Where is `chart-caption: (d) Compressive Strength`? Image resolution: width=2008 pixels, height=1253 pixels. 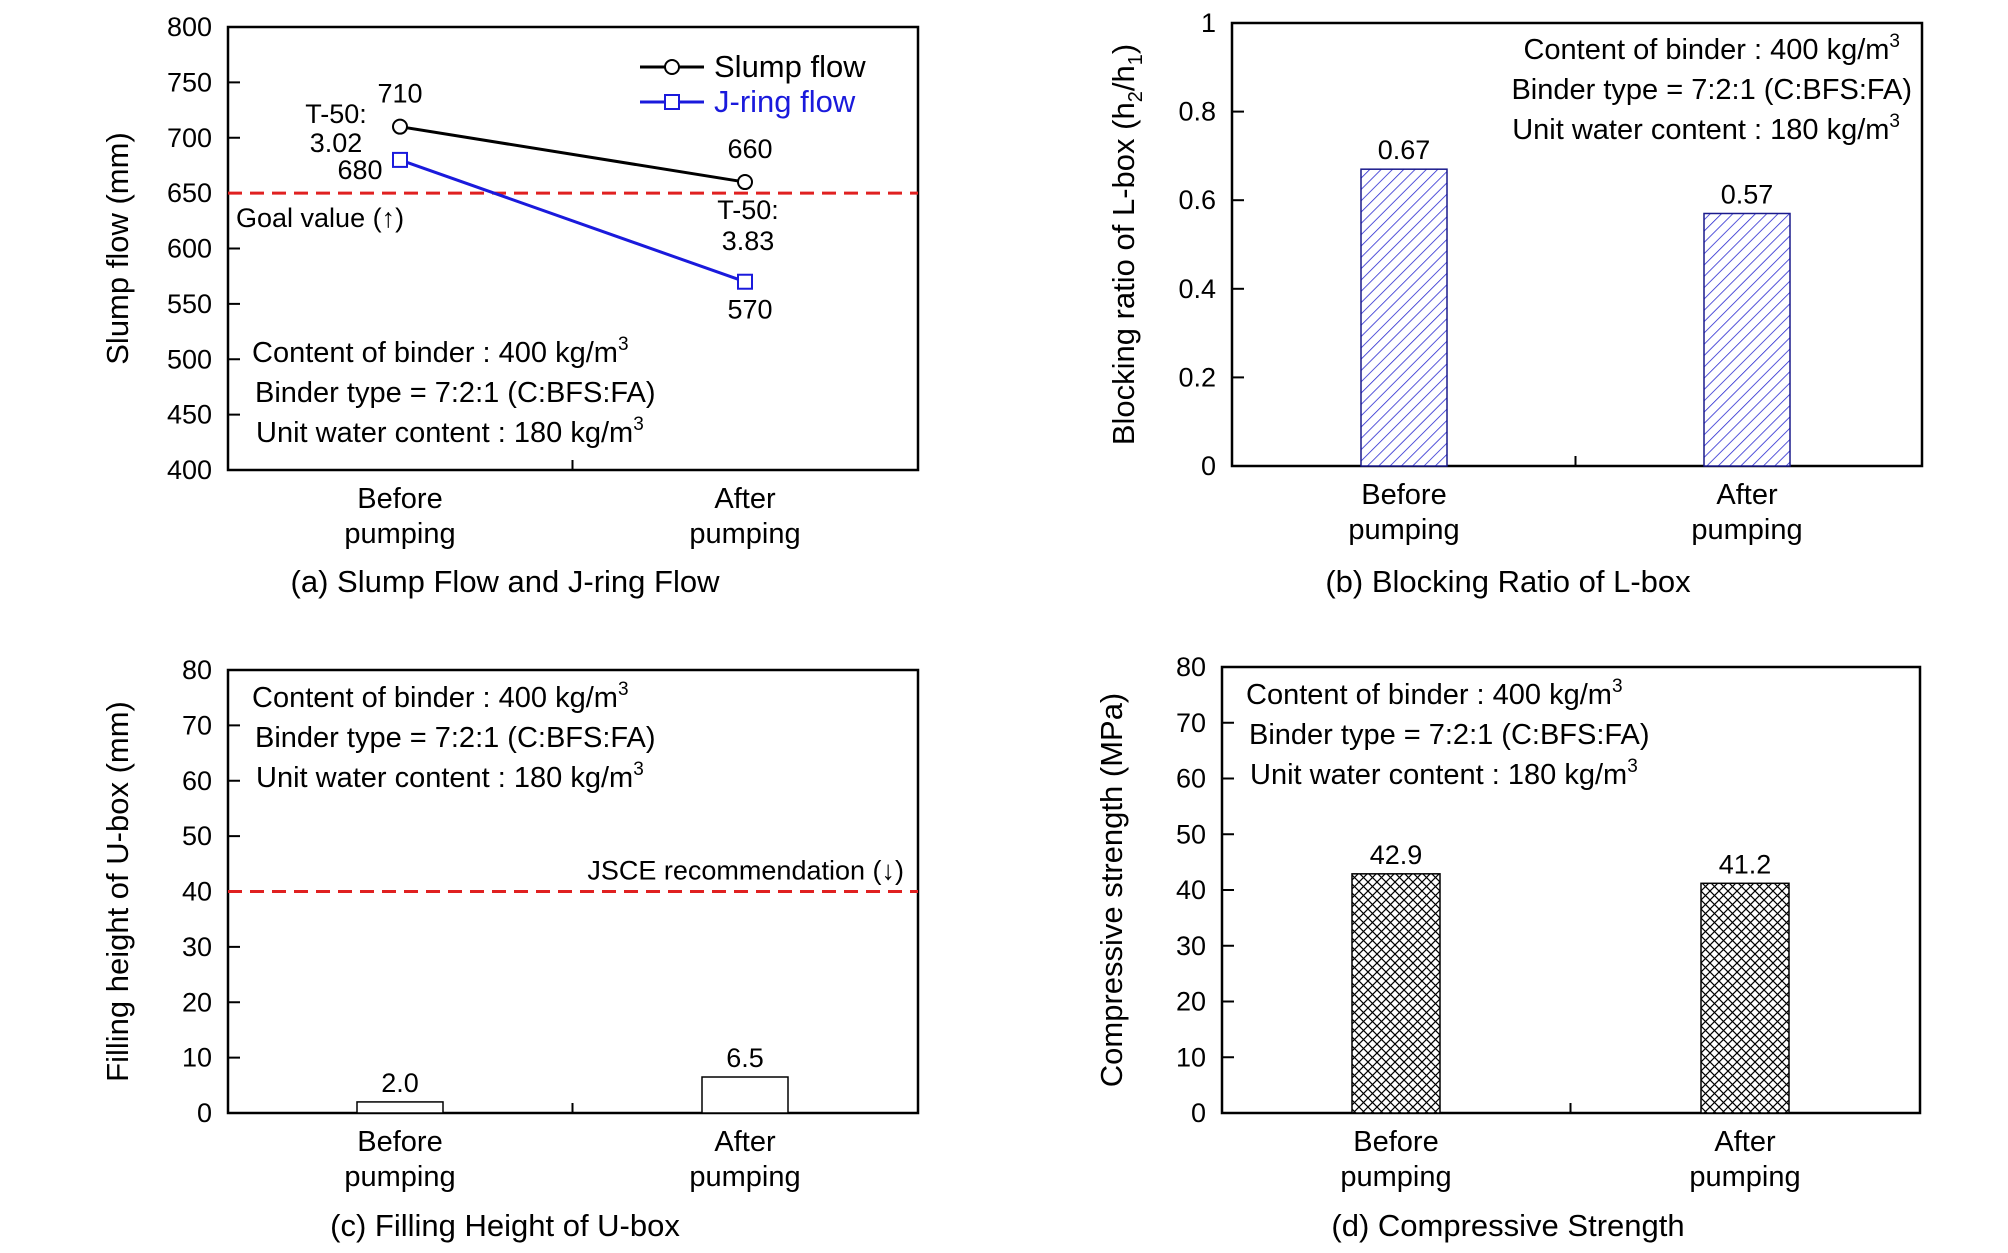 chart-caption: (d) Compressive Strength is located at coordinates (1507, 1225).